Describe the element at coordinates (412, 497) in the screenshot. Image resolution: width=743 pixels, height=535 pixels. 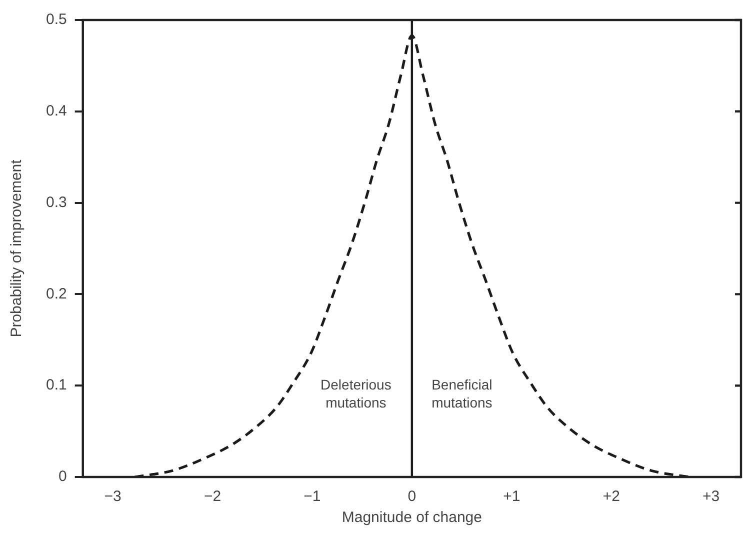
I see `x-tick-label: 0` at that location.